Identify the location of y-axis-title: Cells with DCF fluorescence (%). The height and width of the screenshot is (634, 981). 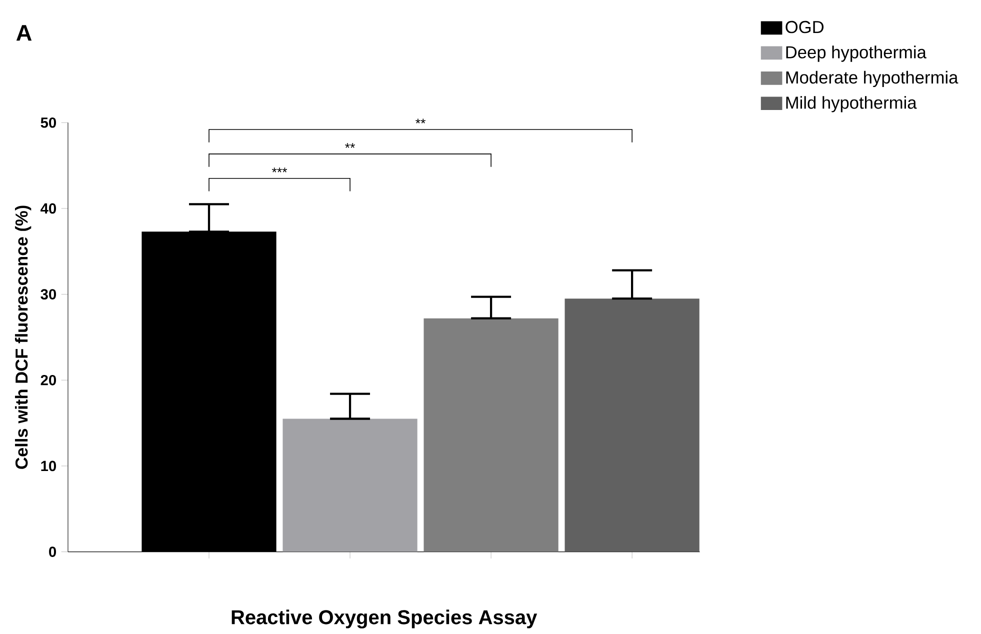
(23, 337).